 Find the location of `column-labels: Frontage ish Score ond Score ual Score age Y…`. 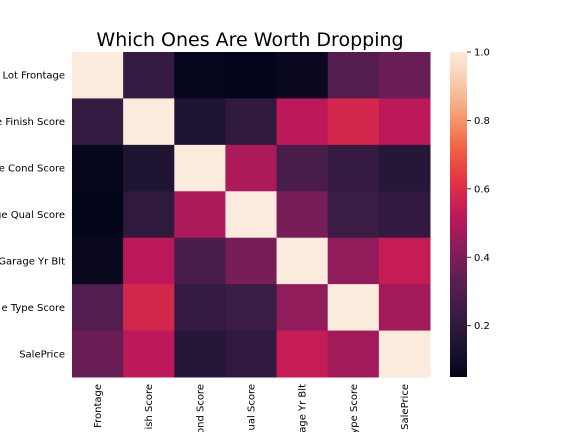

column-labels: Frontage ish Score ond Score ual Score age Y… is located at coordinates (252, 408).